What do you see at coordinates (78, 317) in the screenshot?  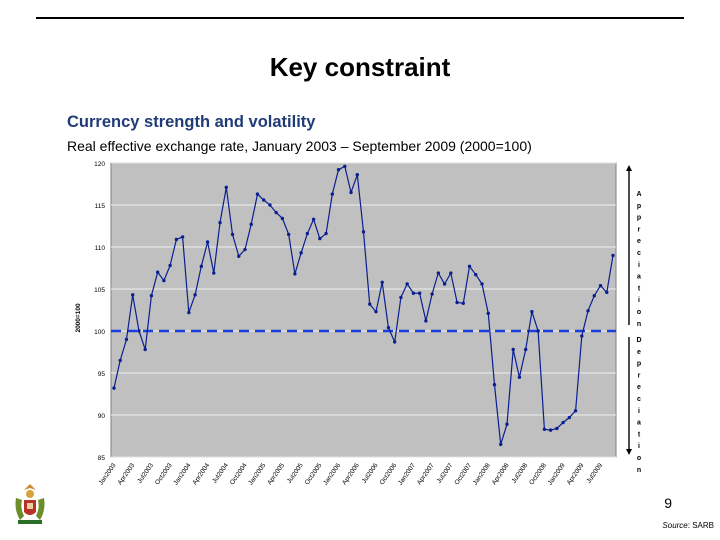 I see `y-axis-label: 2000=100` at bounding box center [78, 317].